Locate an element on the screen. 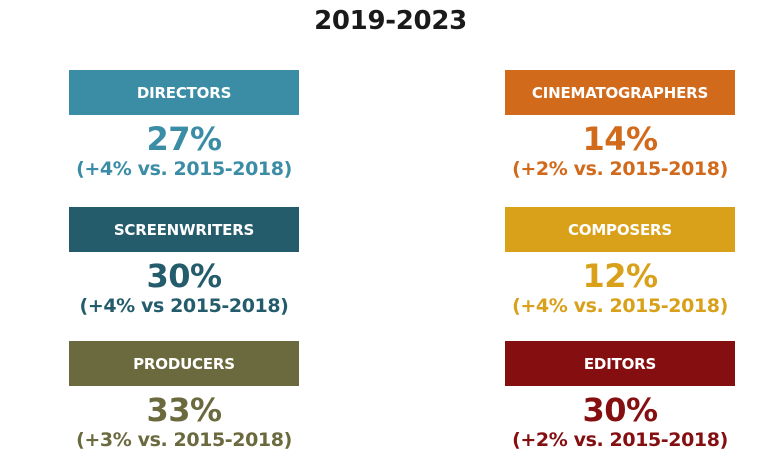 The image size is (781, 476). change-value: (+3% vs. 2015-2018) is located at coordinates (184, 440).